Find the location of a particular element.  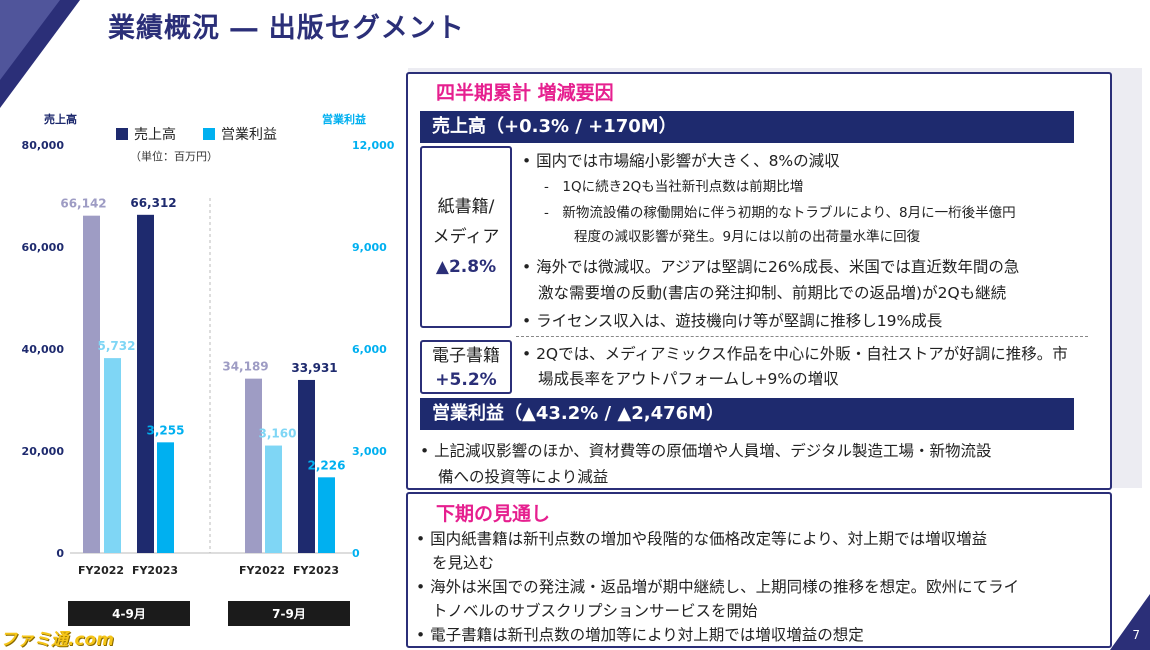

left-axis-title: 売上高 is located at coordinates (60, 119).